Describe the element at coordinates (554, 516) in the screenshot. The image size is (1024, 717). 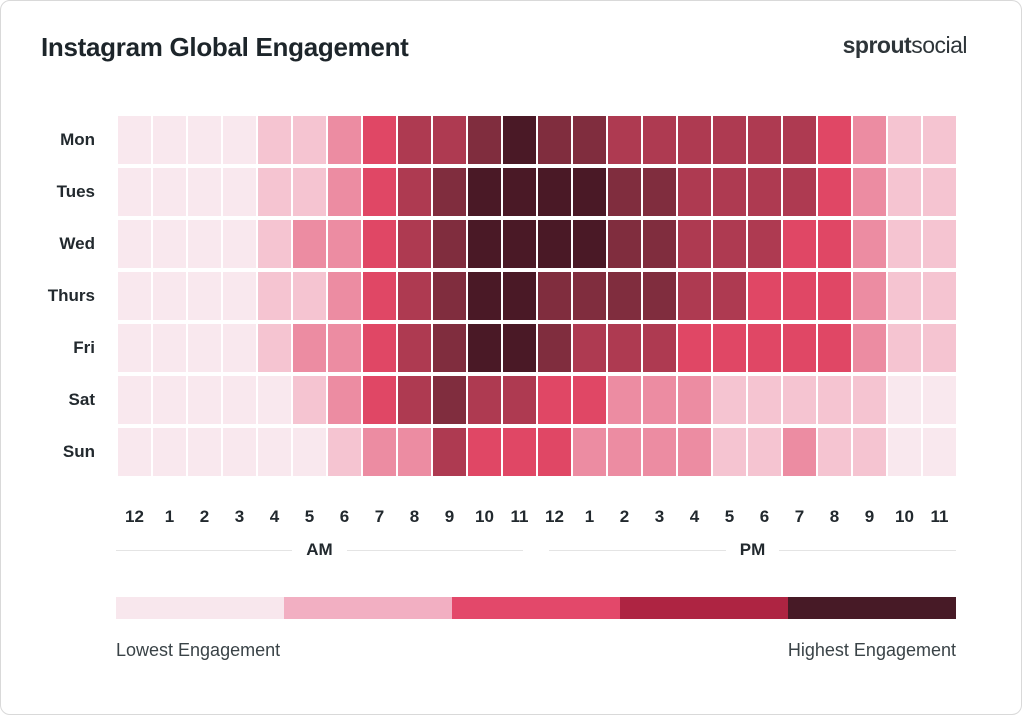
I see `hour-label: 12` at that location.